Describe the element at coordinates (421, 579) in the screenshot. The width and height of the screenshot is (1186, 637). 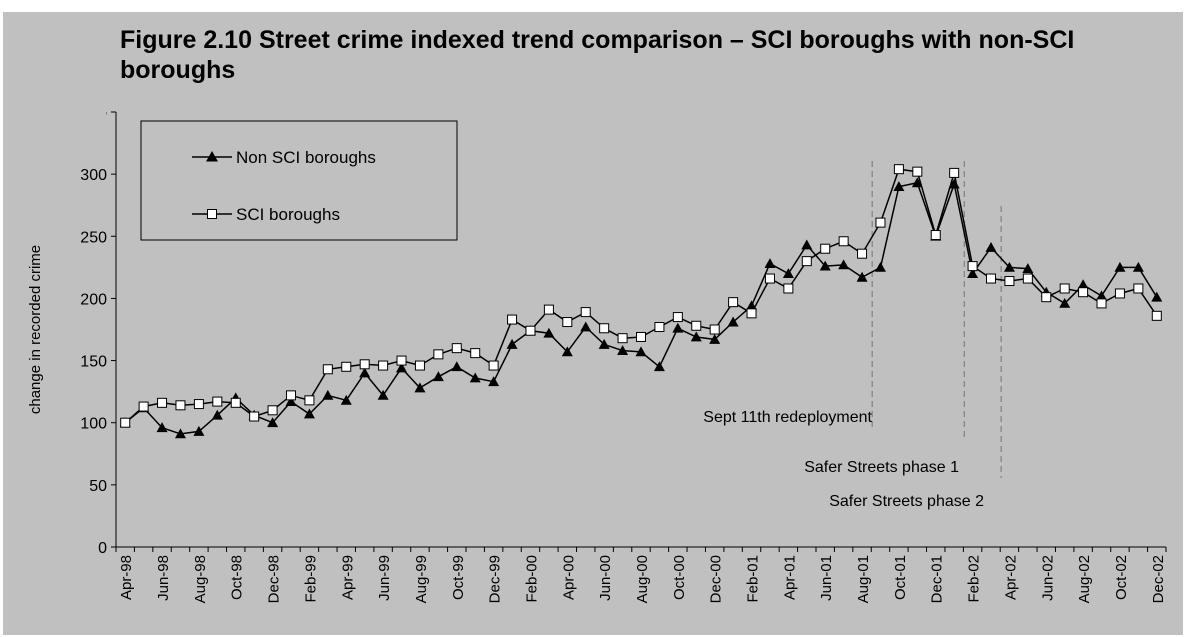
I see `x-tick-label: Aug-99` at that location.